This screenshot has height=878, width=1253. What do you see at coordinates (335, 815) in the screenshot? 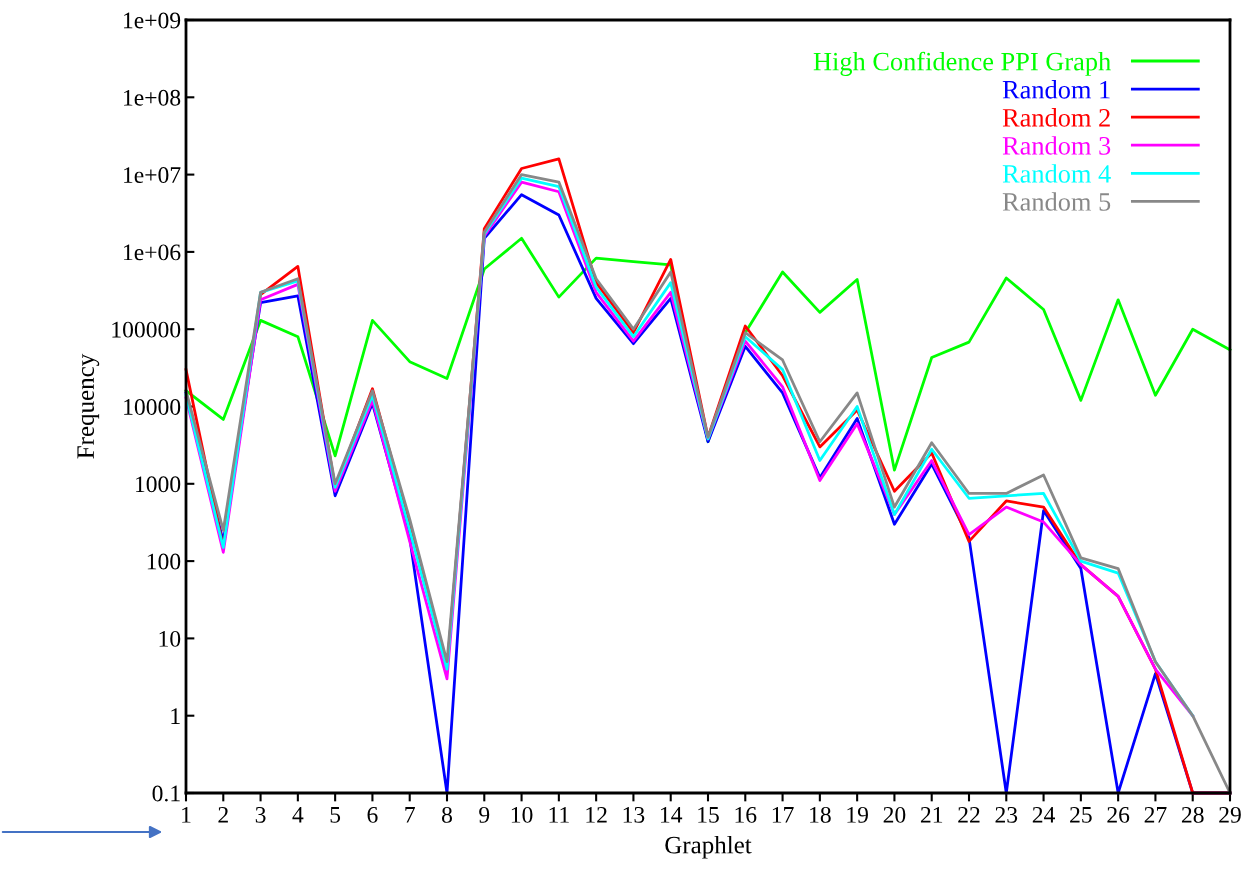
I see `x-tick-label: 5` at bounding box center [335, 815].